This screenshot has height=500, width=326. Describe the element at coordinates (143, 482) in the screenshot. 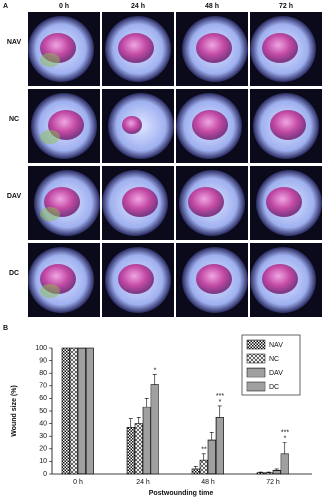

I see `x-tick-label: 24 h` at that location.